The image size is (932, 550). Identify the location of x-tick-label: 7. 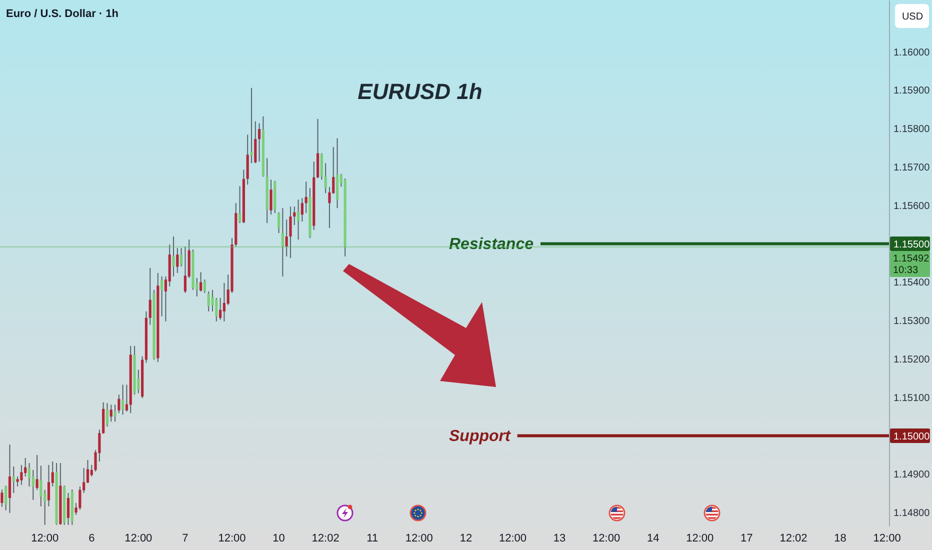
(185, 538).